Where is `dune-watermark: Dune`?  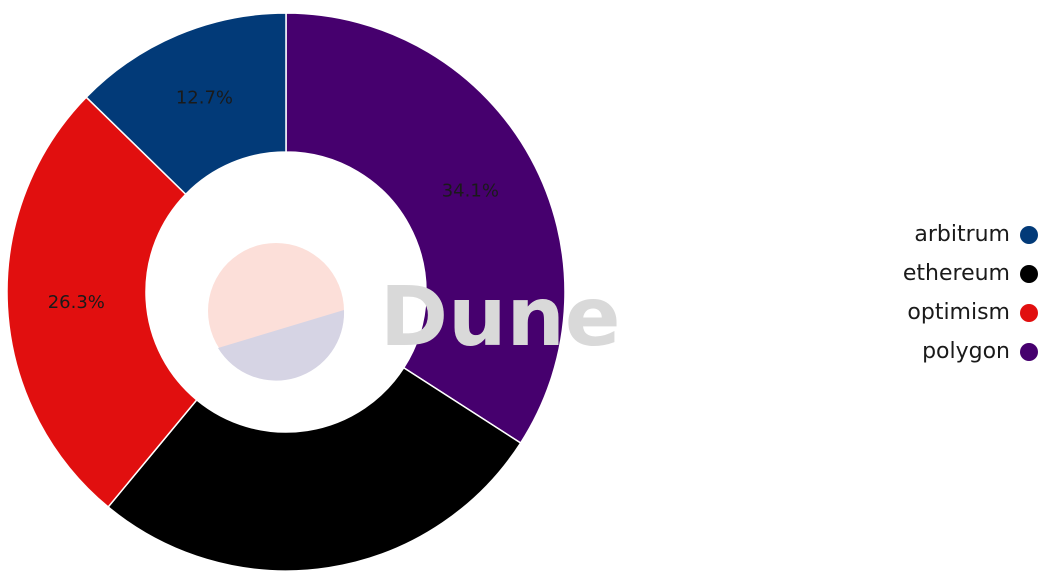
dune-watermark: Dune is located at coordinates (414, 312).